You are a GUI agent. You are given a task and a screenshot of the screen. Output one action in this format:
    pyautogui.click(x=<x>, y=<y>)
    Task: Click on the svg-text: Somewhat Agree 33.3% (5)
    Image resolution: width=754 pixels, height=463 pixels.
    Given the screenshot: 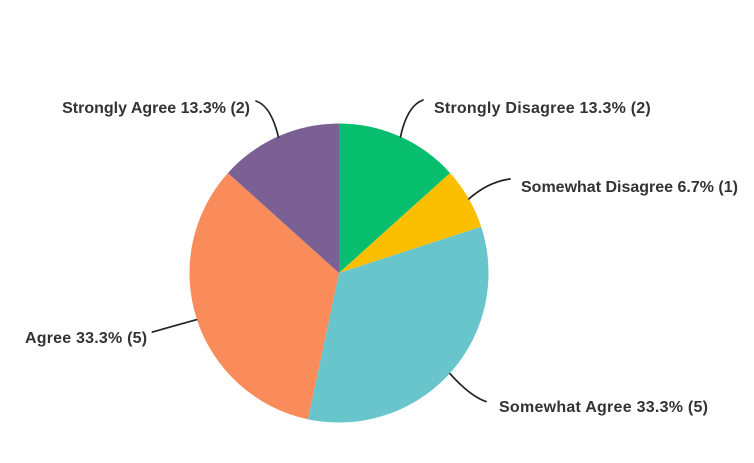 What is the action you would take?
    pyautogui.click(x=603, y=407)
    